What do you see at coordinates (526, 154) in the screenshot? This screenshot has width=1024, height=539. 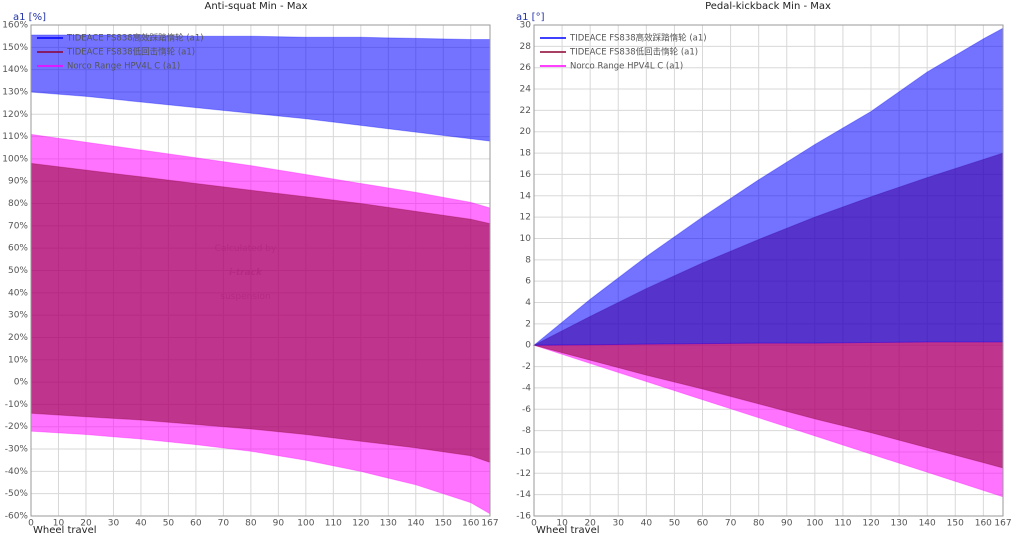 I see `y-tick-label: 18` at bounding box center [526, 154].